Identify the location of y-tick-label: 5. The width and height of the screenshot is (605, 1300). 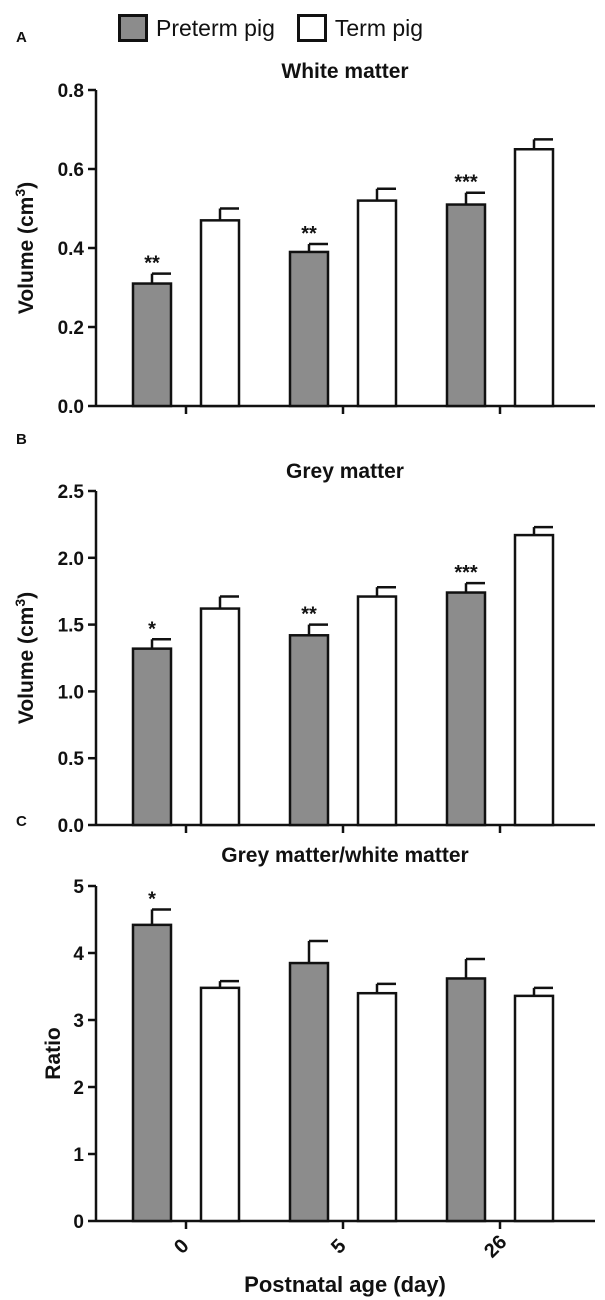
(78, 887).